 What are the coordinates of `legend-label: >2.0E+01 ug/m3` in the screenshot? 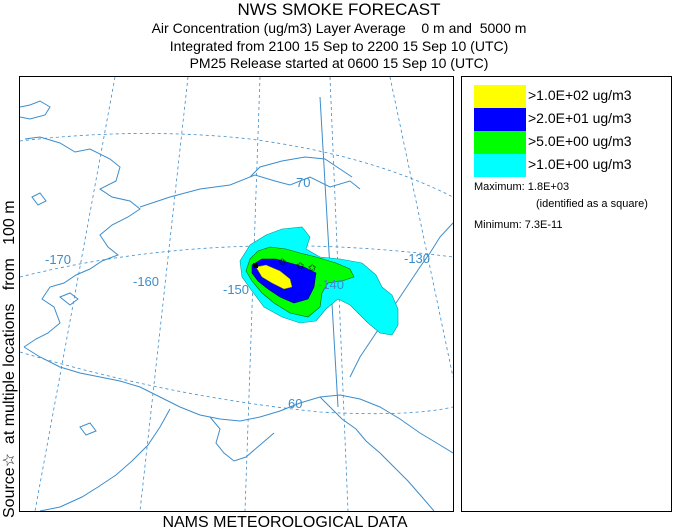 It's located at (580, 118).